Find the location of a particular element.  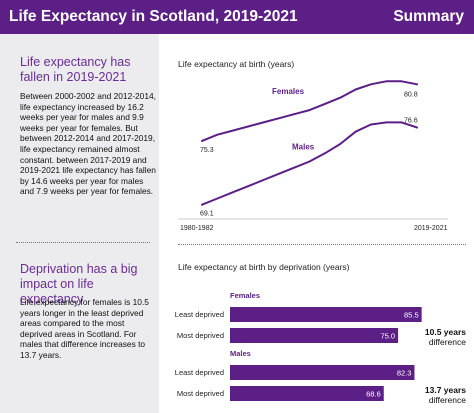

males-series-line is located at coordinates (309, 163).